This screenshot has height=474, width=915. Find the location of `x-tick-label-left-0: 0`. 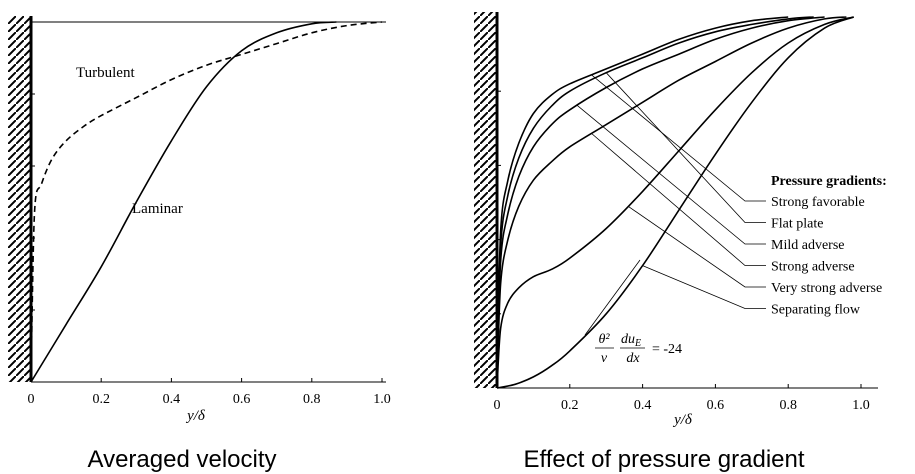

x-tick-label-left-0: 0 is located at coordinates (31, 399).